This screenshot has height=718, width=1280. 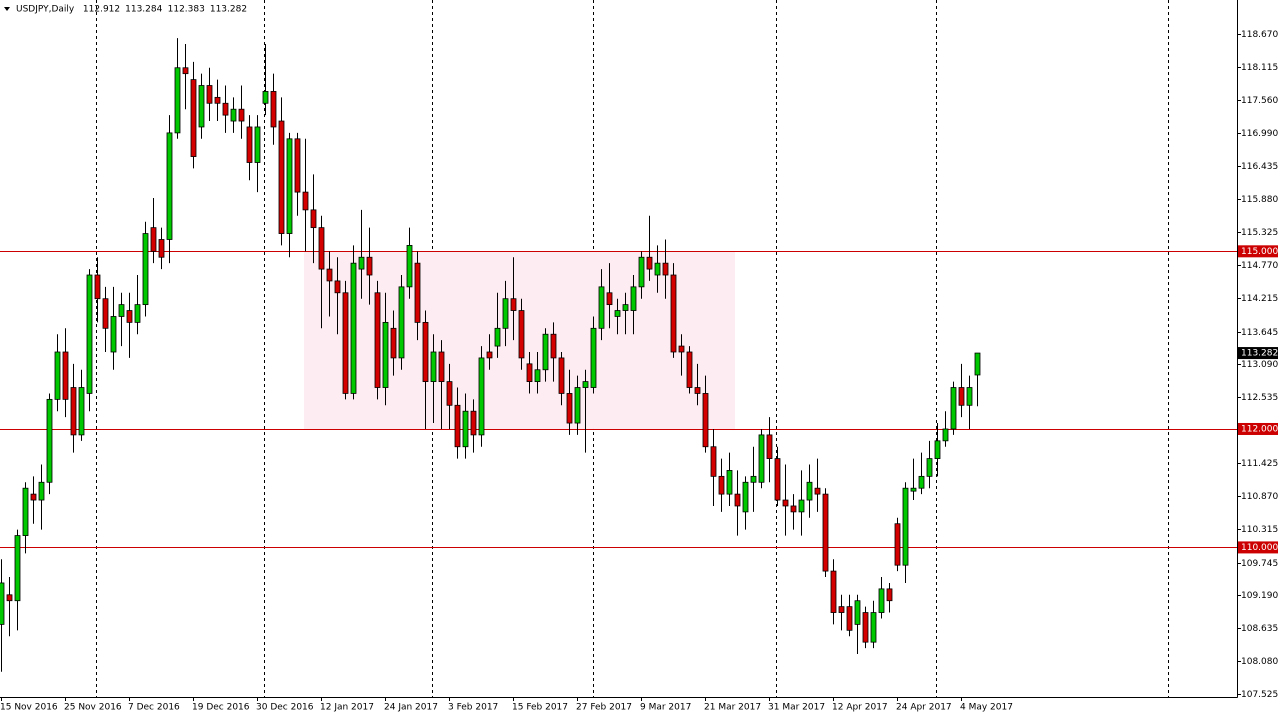 I want to click on x-tick-label: 21 Mar 2017, so click(x=732, y=708).